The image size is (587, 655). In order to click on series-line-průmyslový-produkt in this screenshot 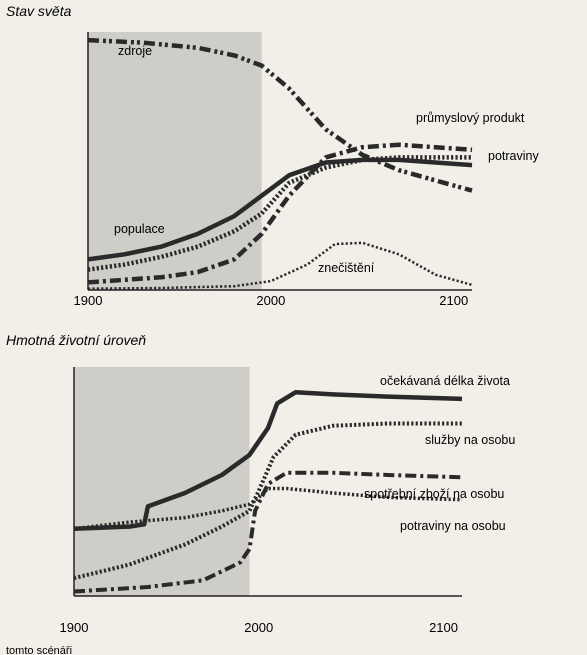, I will do `click(280, 213)`.